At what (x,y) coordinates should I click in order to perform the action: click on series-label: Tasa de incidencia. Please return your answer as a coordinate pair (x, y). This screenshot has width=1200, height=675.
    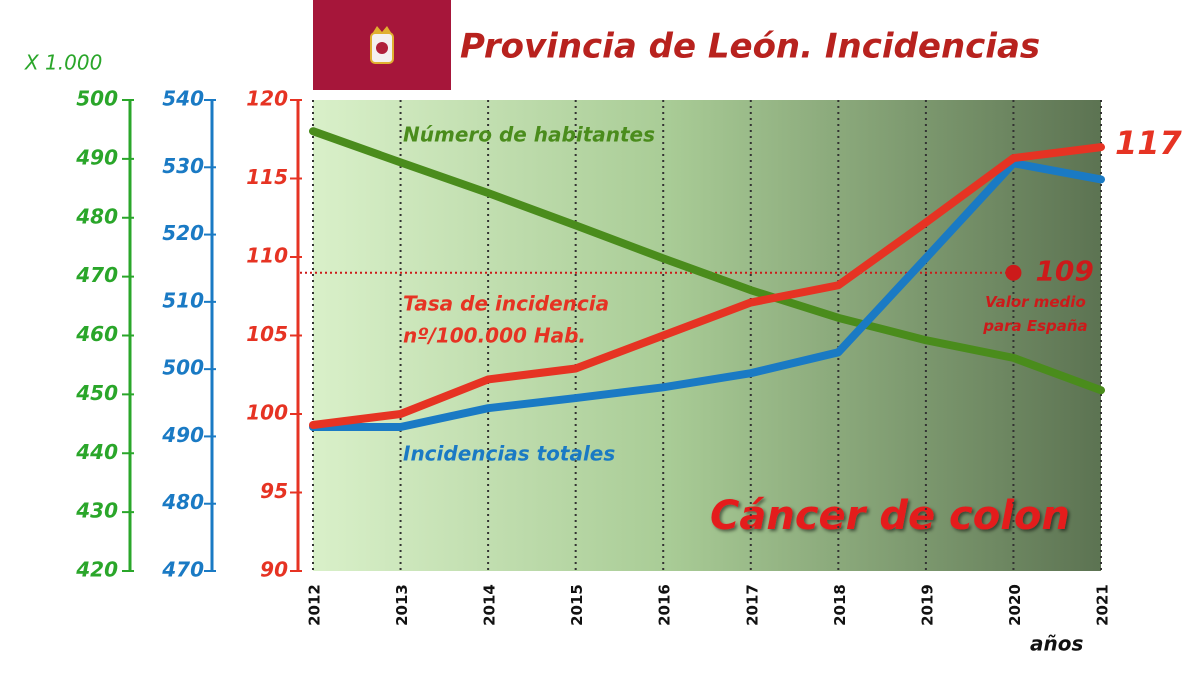
    Looking at the image, I should click on (506, 304).